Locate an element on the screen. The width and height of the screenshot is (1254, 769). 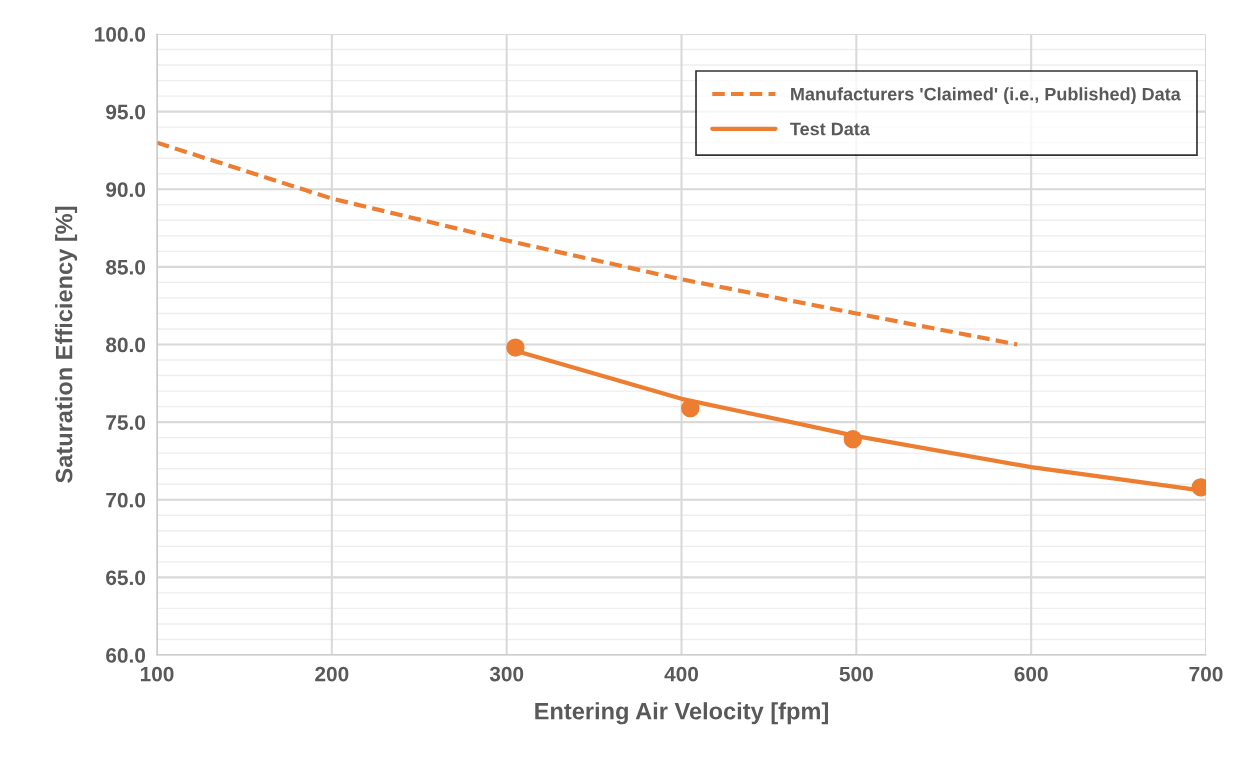
y-tick-label: 95.0 is located at coordinates (126, 112).